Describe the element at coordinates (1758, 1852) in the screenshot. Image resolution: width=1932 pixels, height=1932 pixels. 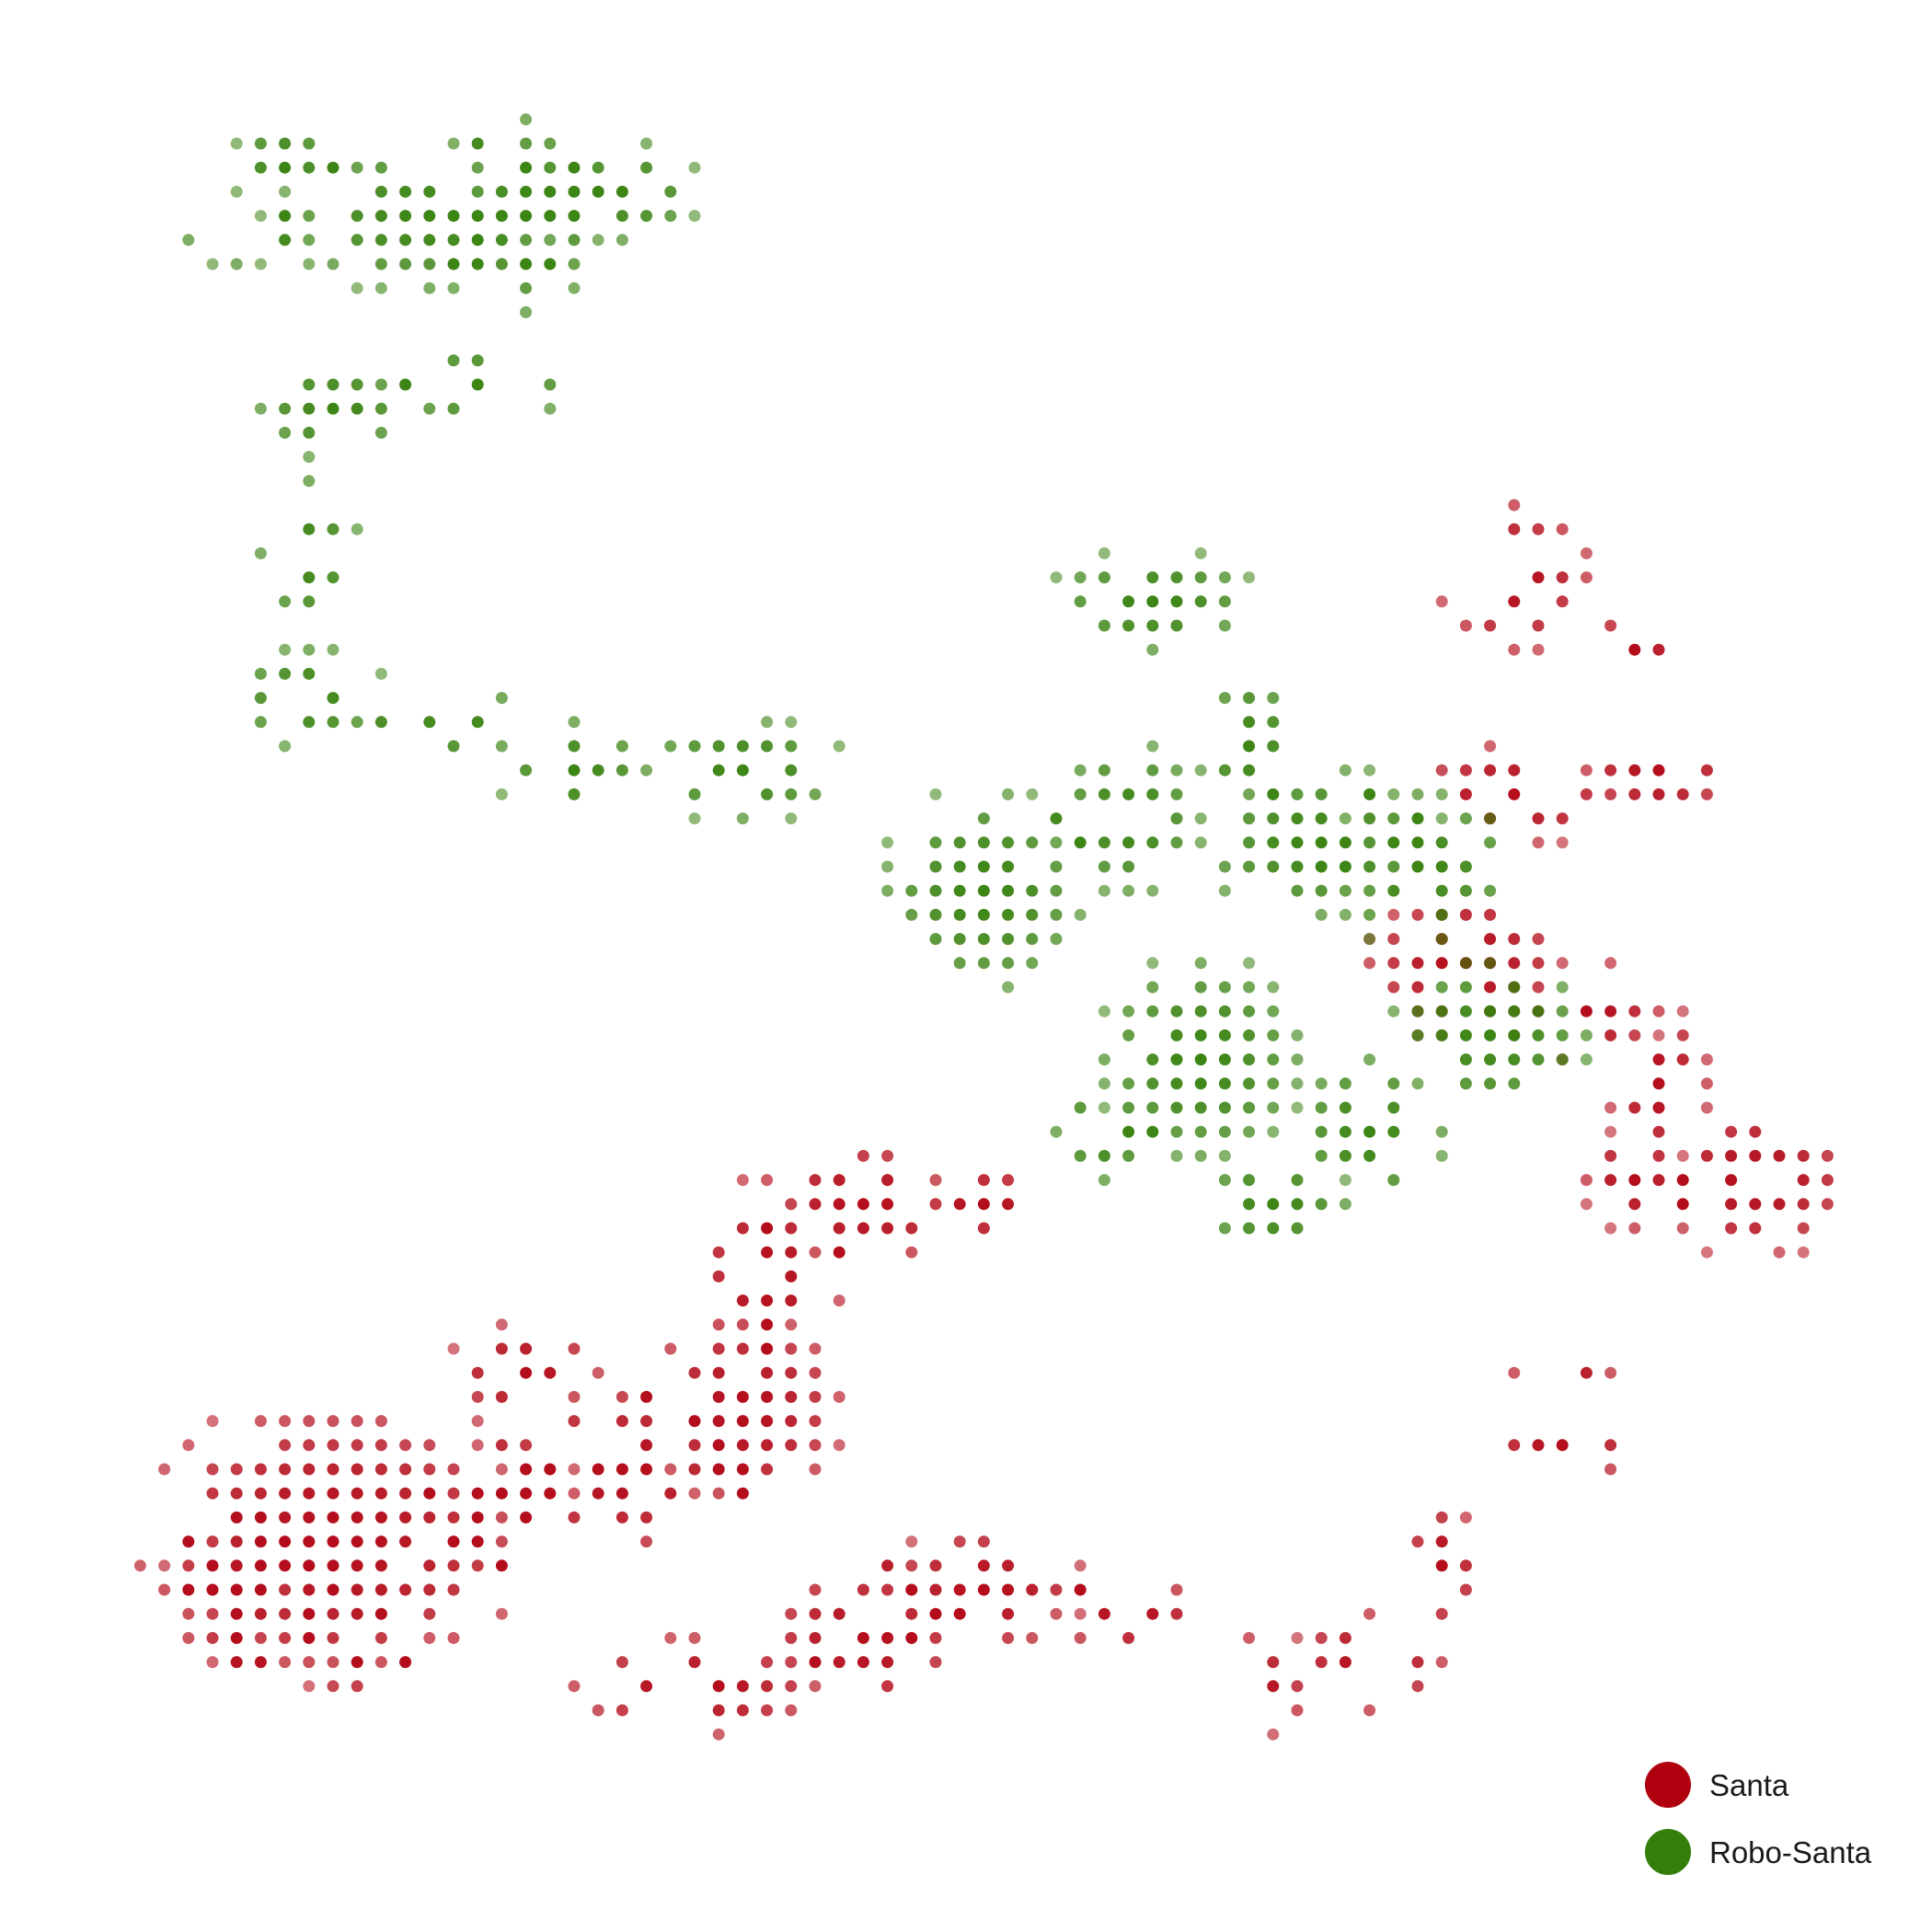
I see `legend-item-robo-santa: Robo-Santa` at that location.